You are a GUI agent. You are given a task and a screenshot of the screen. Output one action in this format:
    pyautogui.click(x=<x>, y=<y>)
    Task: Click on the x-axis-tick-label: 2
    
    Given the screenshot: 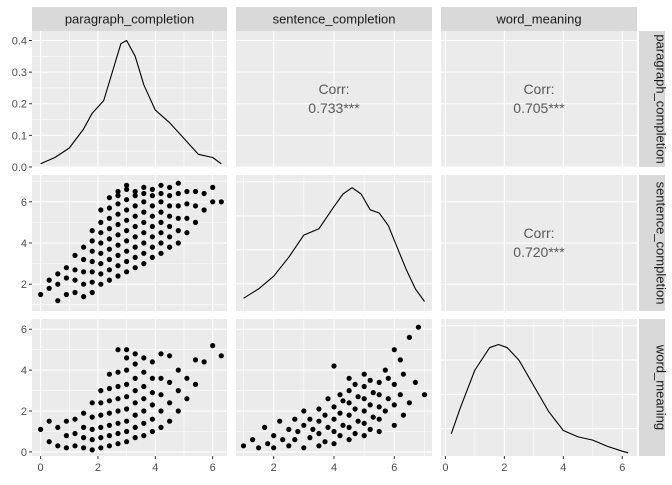 What is the action you would take?
    pyautogui.click(x=98, y=468)
    